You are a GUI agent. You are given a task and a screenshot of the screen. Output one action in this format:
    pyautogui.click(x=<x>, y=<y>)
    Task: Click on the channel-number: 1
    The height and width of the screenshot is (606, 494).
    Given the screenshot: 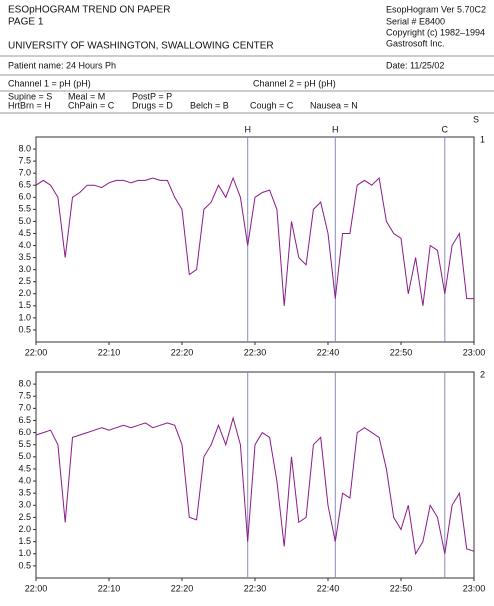 What is the action you would take?
    pyautogui.click(x=482, y=139)
    